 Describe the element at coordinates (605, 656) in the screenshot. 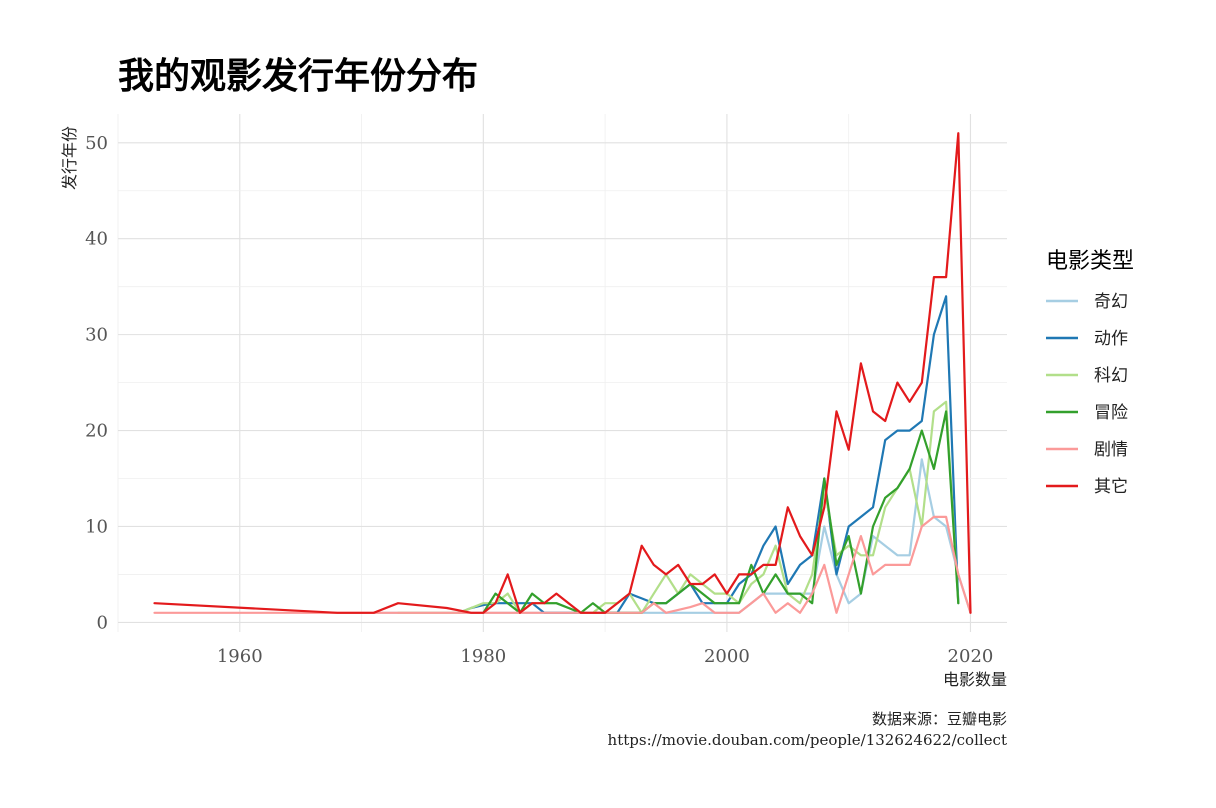

I see `x-tick-labels: 1960 1980 2000 2020` at that location.